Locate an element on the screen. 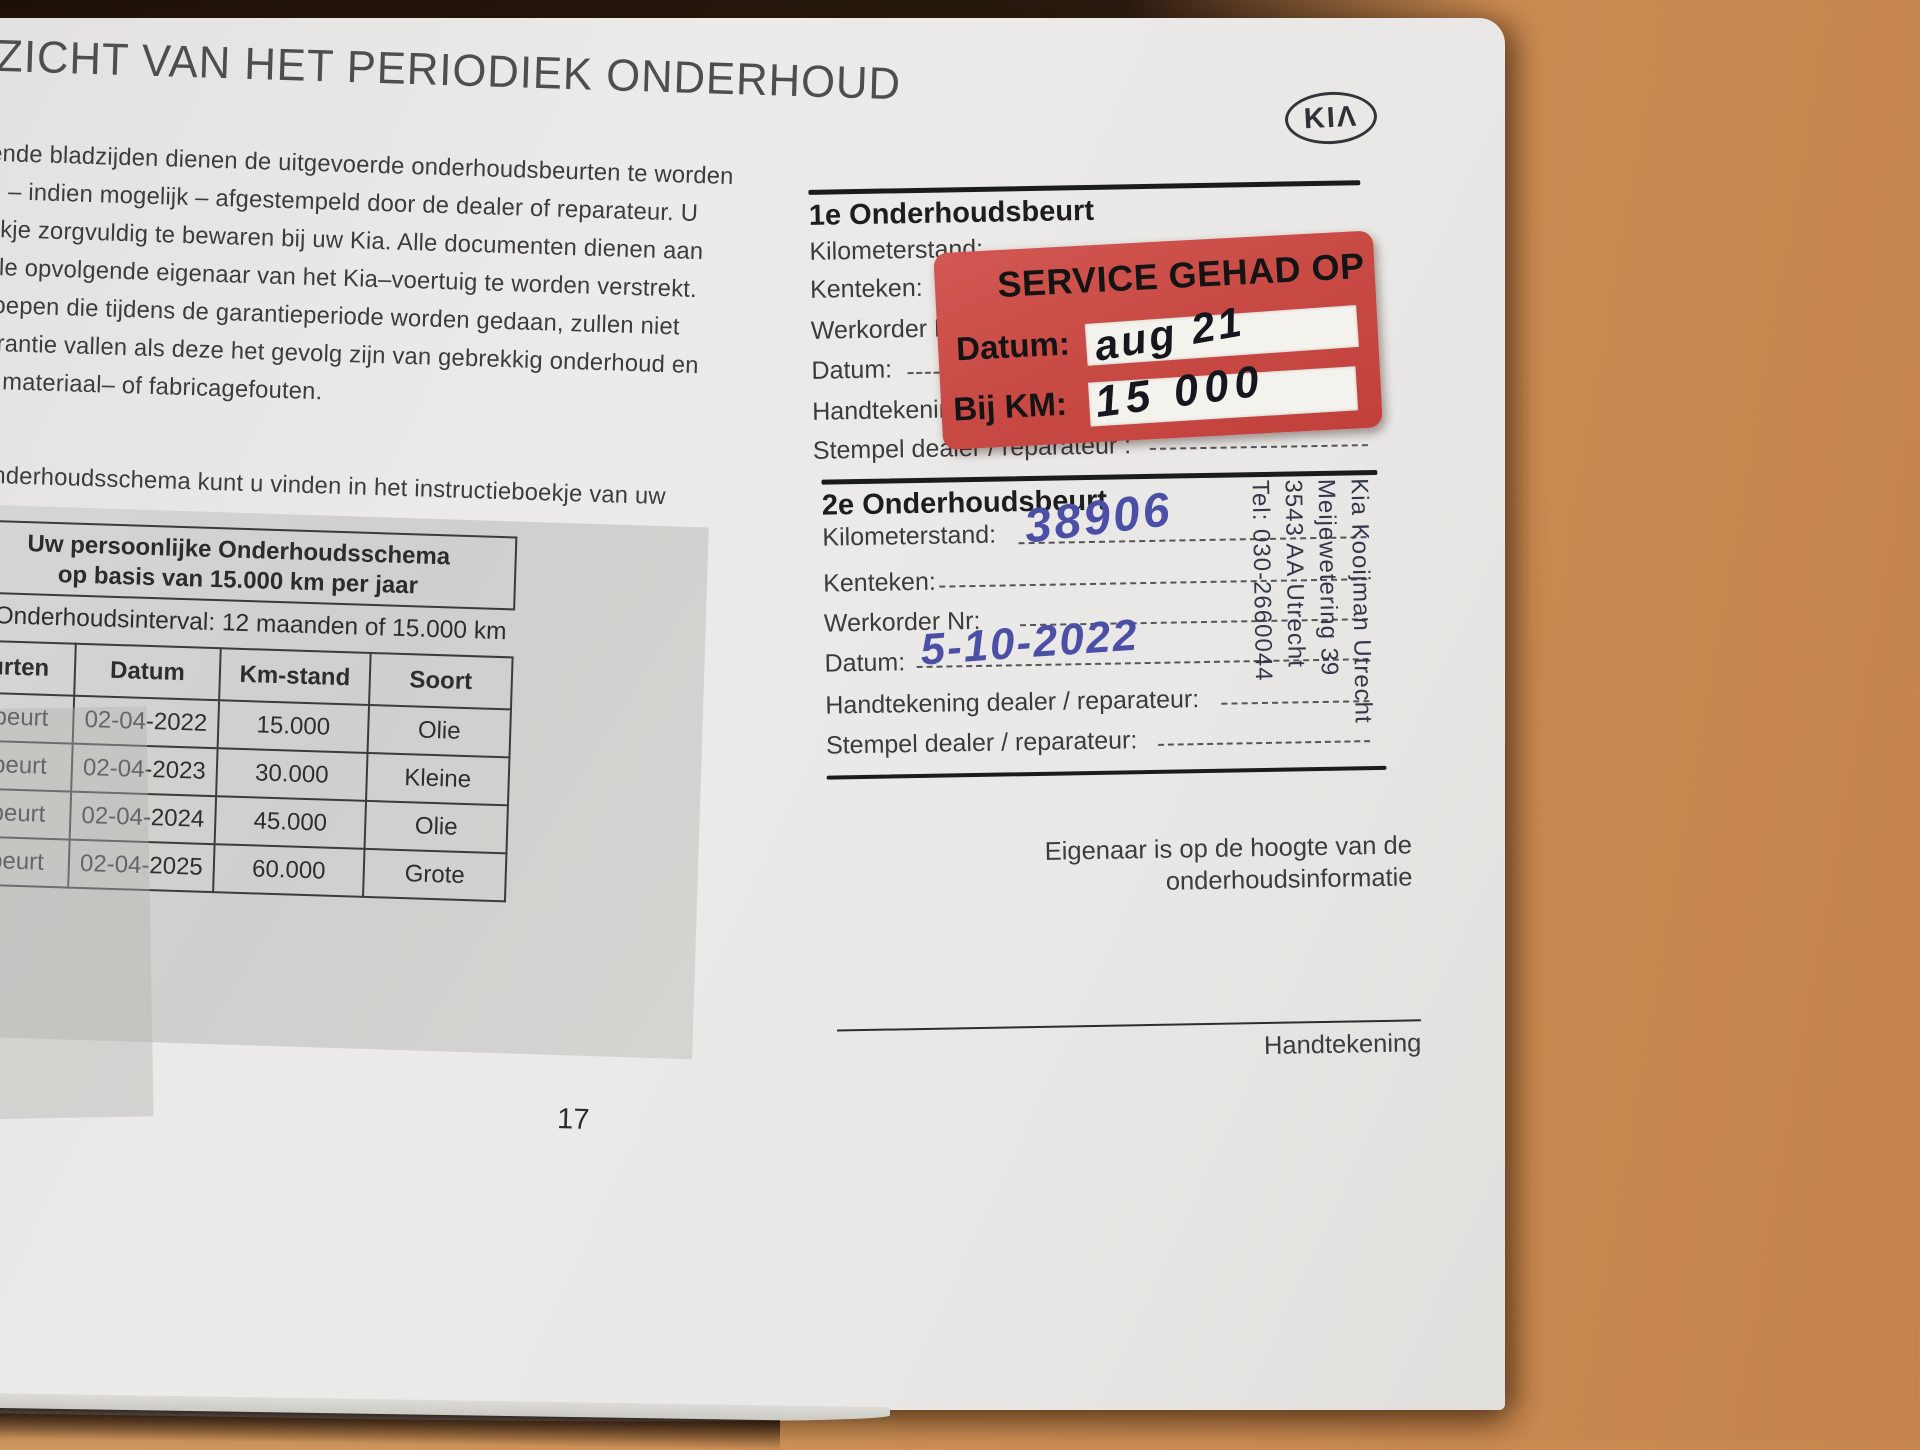 The image size is (1920, 1450). cell-soort: Kleine is located at coordinates (438, 779).